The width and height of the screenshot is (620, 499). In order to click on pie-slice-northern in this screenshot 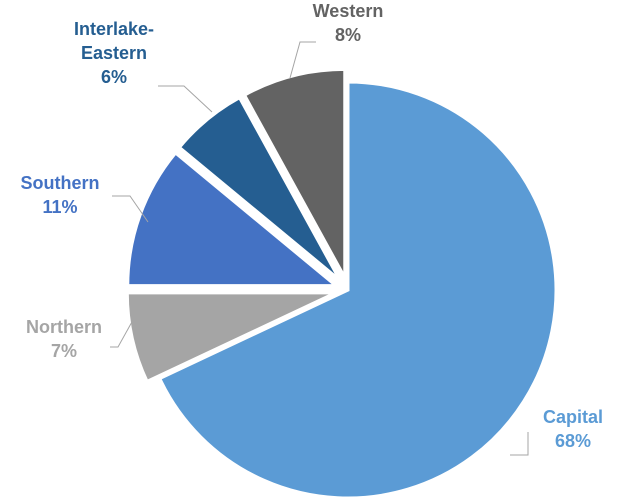, I will do `click(230, 337)`.